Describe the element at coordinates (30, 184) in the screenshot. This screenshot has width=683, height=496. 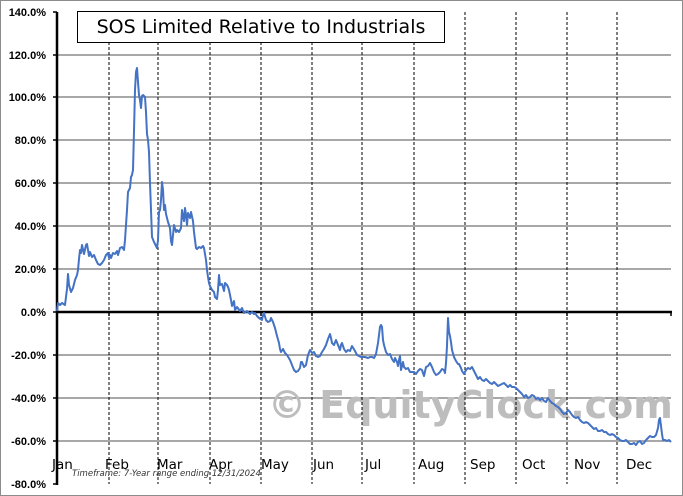
I see `svg-text: 60.0%` at that location.